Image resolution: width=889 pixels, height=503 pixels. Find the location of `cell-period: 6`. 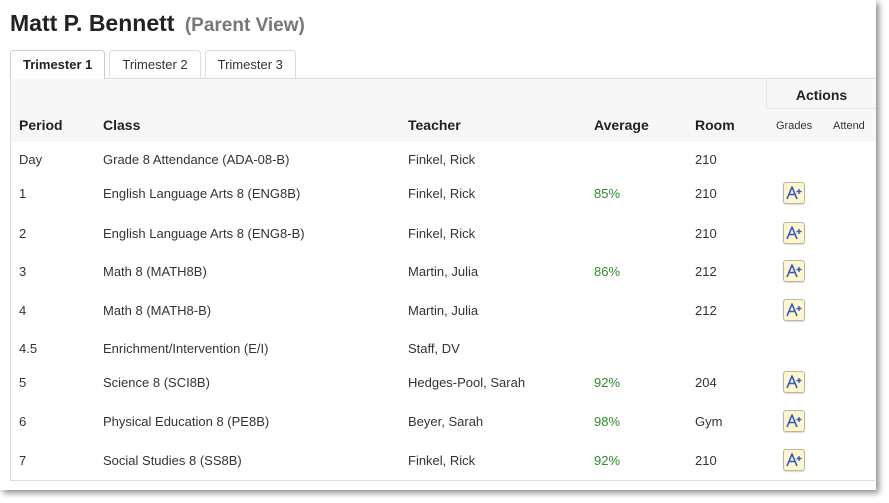

cell-period: 6 is located at coordinates (23, 421).